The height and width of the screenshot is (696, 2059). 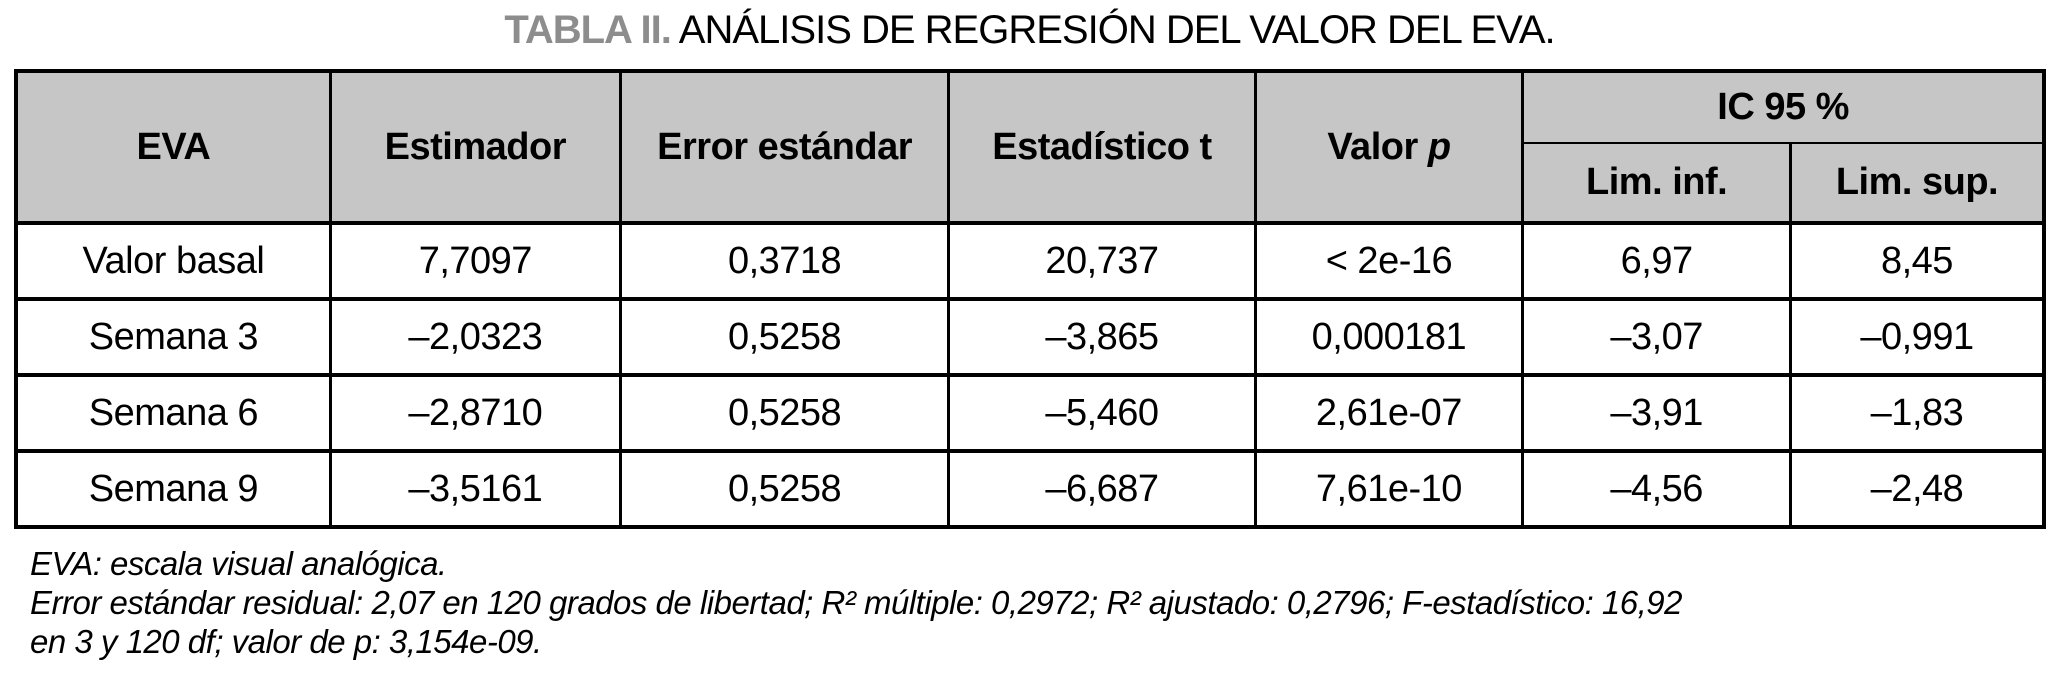 What do you see at coordinates (173, 413) in the screenshot?
I see `cell-eva: Semana 6` at bounding box center [173, 413].